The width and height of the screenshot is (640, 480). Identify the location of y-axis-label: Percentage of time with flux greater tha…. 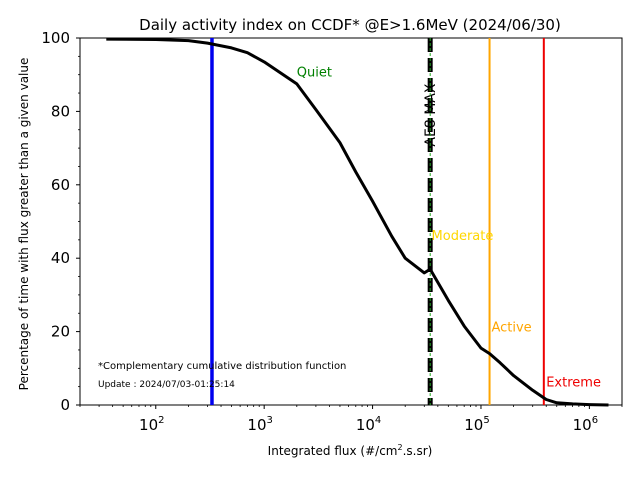
(24, 224).